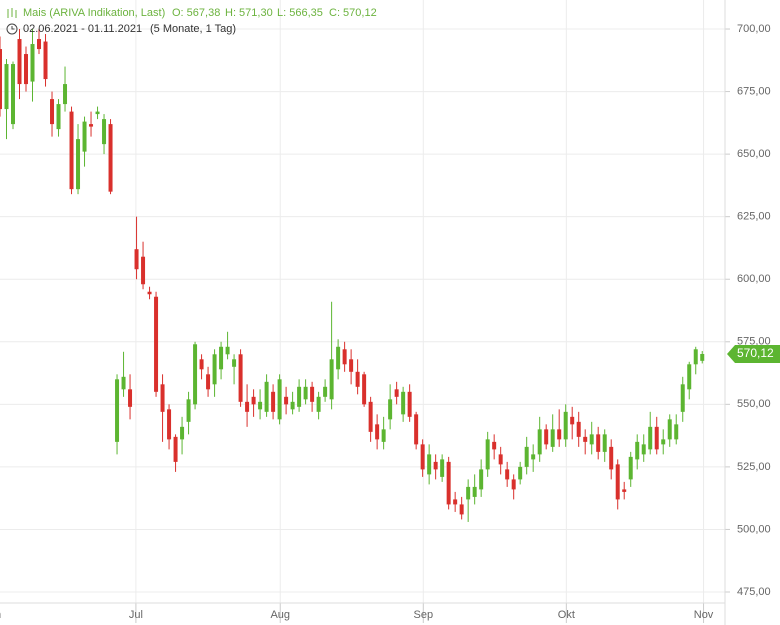 The image size is (780, 625). What do you see at coordinates (754, 217) in the screenshot?
I see `y-tick-label: 625,00` at bounding box center [754, 217].